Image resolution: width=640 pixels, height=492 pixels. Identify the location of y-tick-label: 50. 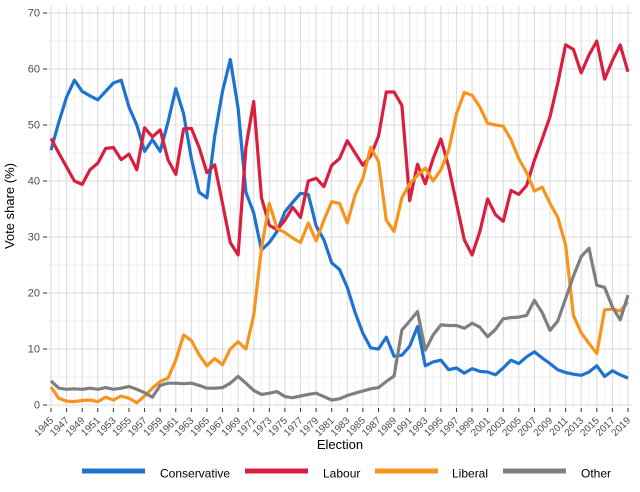
(34, 126).